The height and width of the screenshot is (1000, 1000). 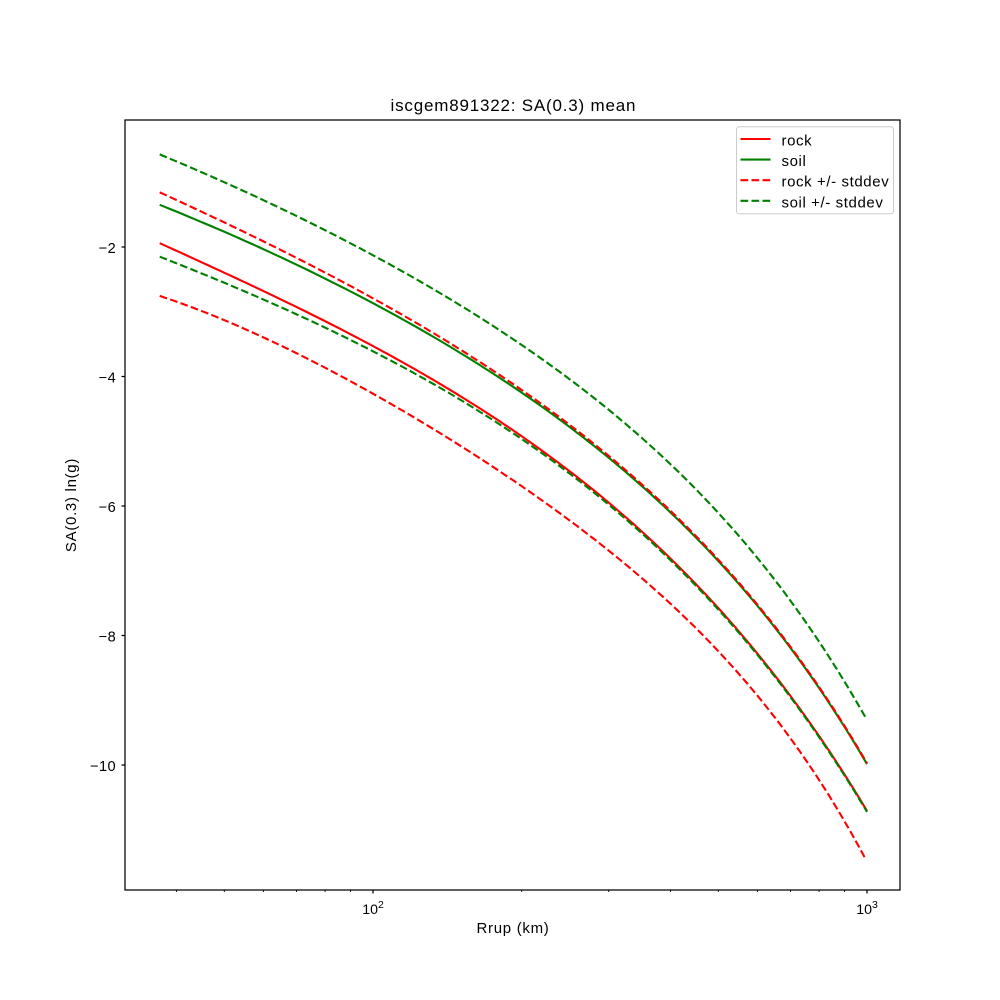 What do you see at coordinates (103, 767) in the screenshot?
I see `svg-text: −10` at bounding box center [103, 767].